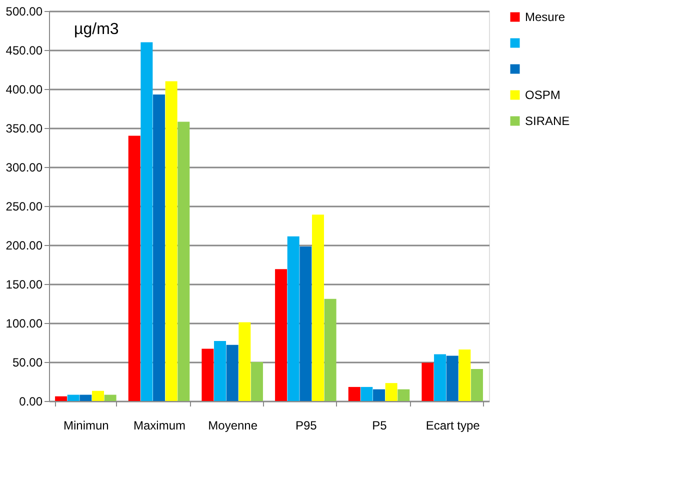 The image size is (683, 477). I want to click on y-tick-label: 400.00, so click(24, 89).